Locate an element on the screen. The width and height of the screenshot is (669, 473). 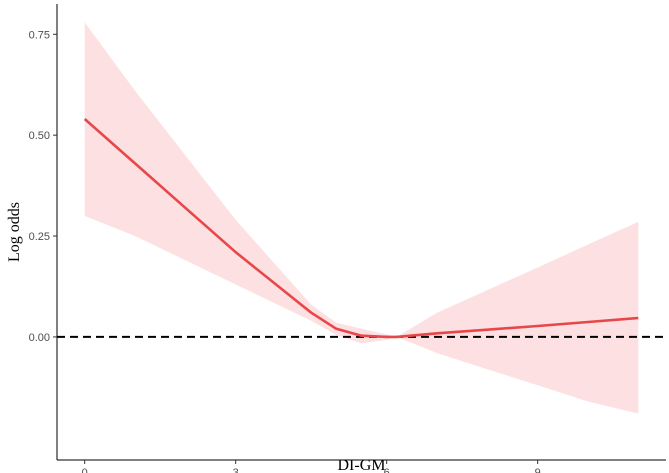
y-axis-title: Log odds is located at coordinates (14, 232).